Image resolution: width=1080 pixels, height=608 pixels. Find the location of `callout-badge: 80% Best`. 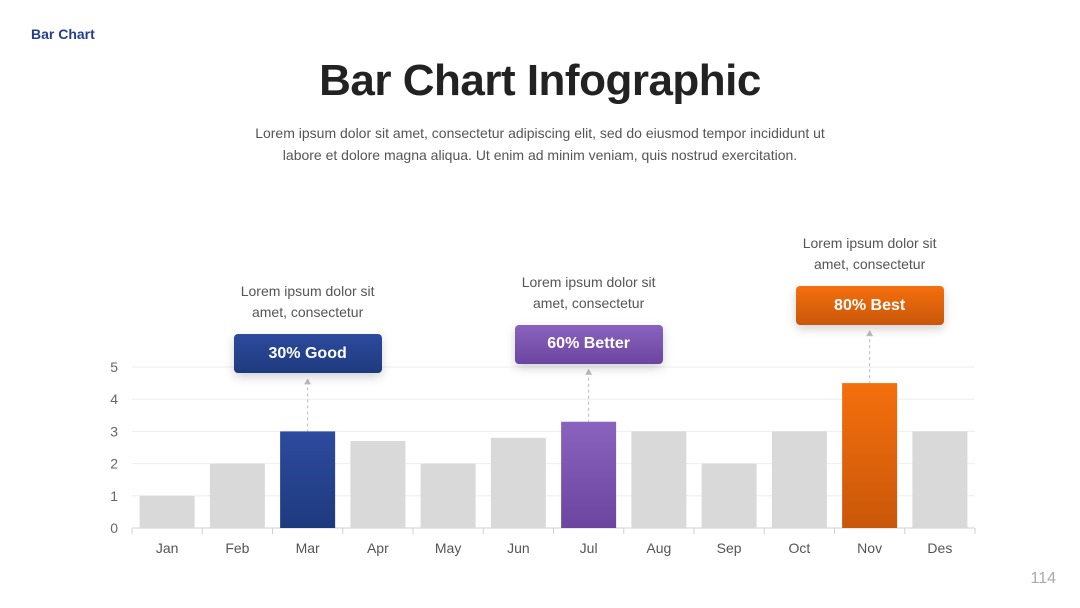

callout-badge: 80% Best is located at coordinates (869, 306).